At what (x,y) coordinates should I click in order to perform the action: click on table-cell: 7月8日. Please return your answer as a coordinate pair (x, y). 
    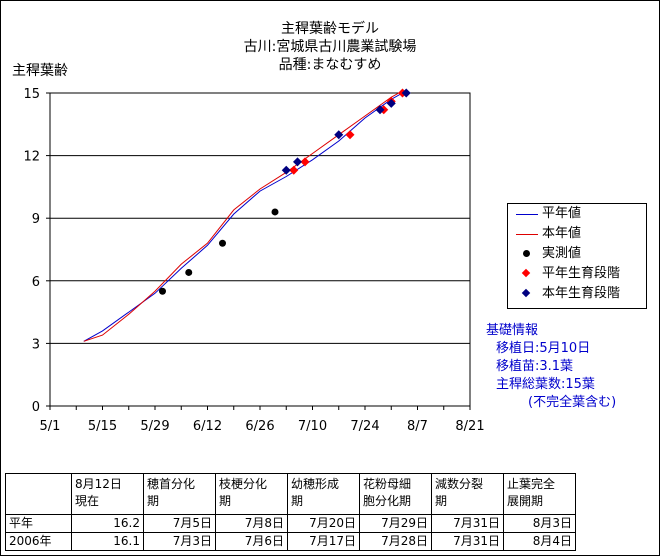
    Looking at the image, I should click on (251, 523).